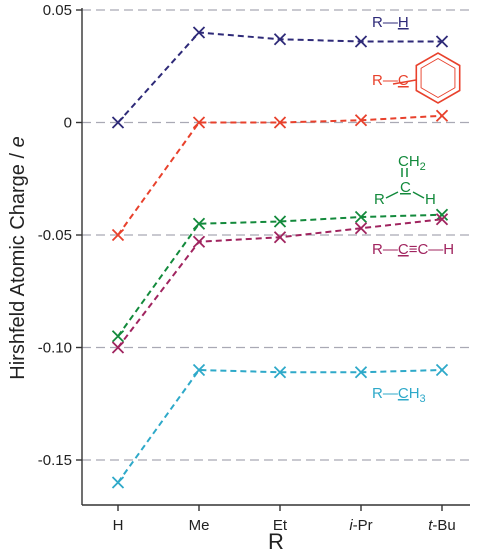 The image size is (480, 555). Describe the element at coordinates (18, 257) in the screenshot. I see `y-axis-title: Hirshfeld Atomic Charge / e` at that location.